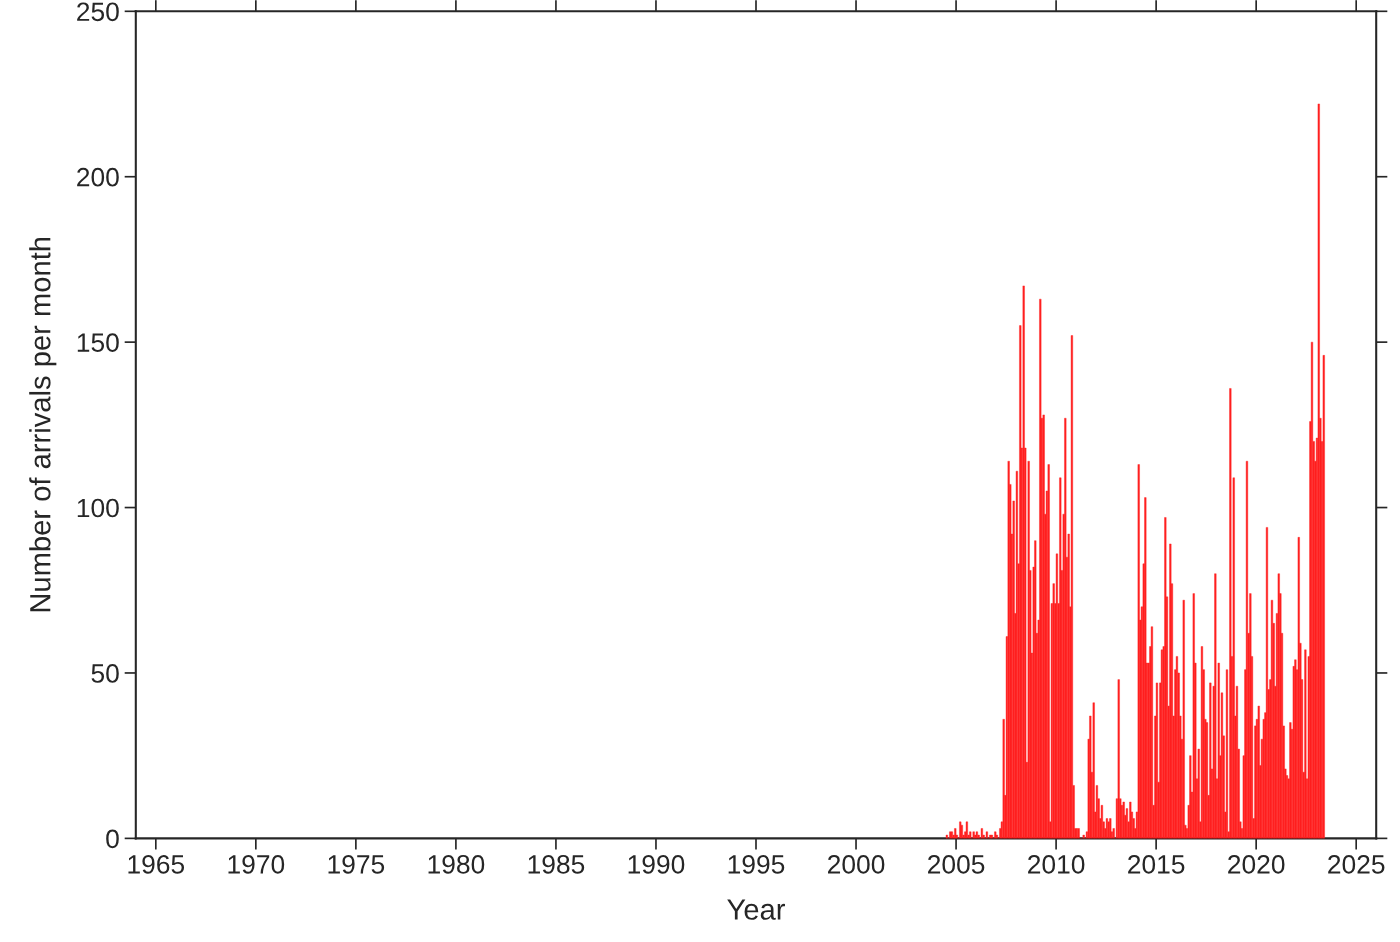 The image size is (1400, 942). Describe the element at coordinates (1056, 864) in the screenshot. I see `x-tick-label: 2010` at that location.